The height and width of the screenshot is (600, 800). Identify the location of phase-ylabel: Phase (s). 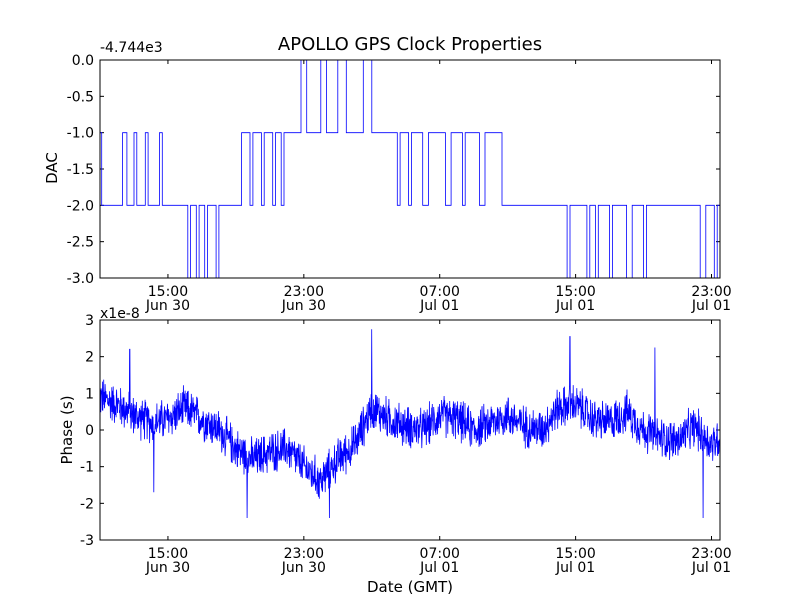
(67, 429).